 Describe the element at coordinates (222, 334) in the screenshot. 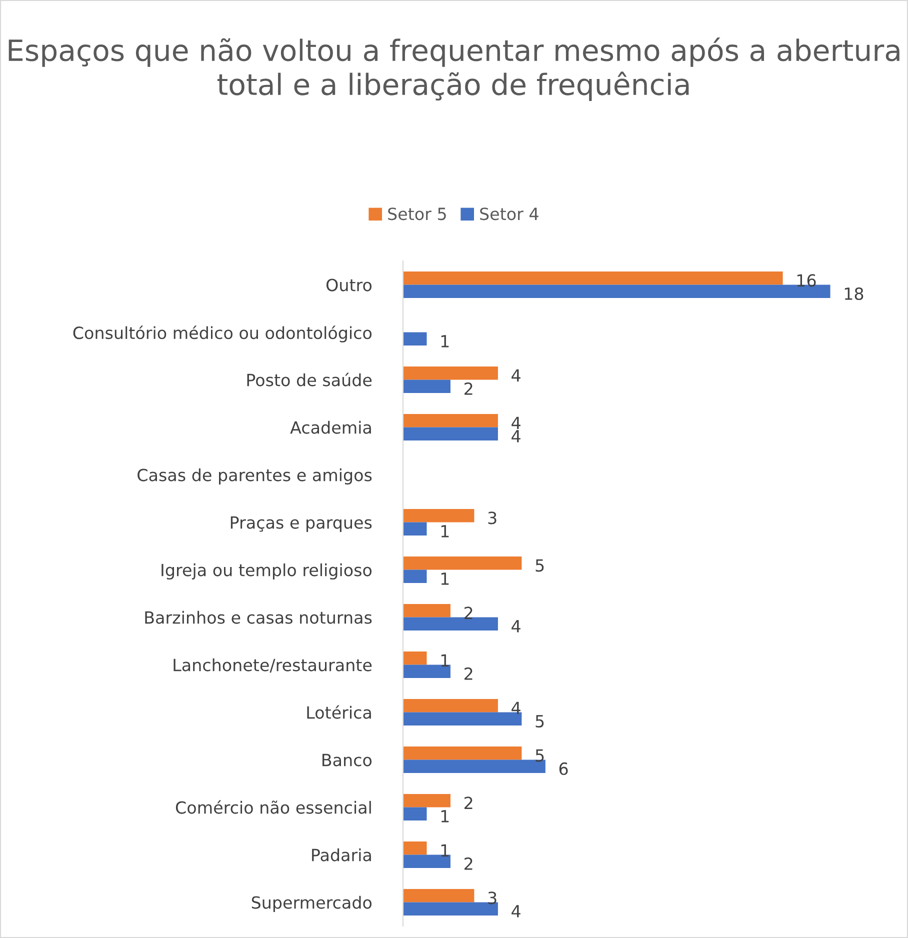

I see `y-tick-label: Consultório médico ou odontológico` at that location.